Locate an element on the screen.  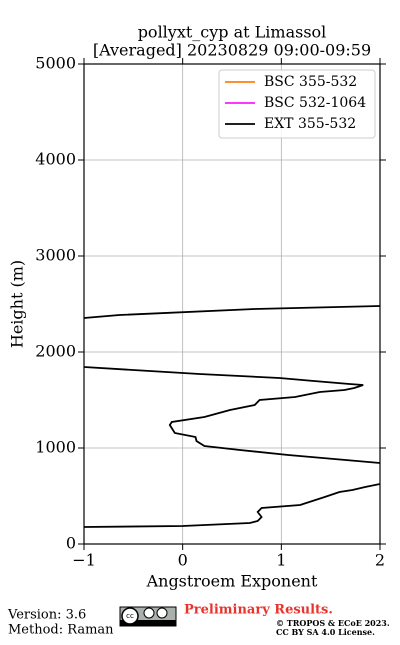
y-tick-label: 2000 is located at coordinates (55, 351).